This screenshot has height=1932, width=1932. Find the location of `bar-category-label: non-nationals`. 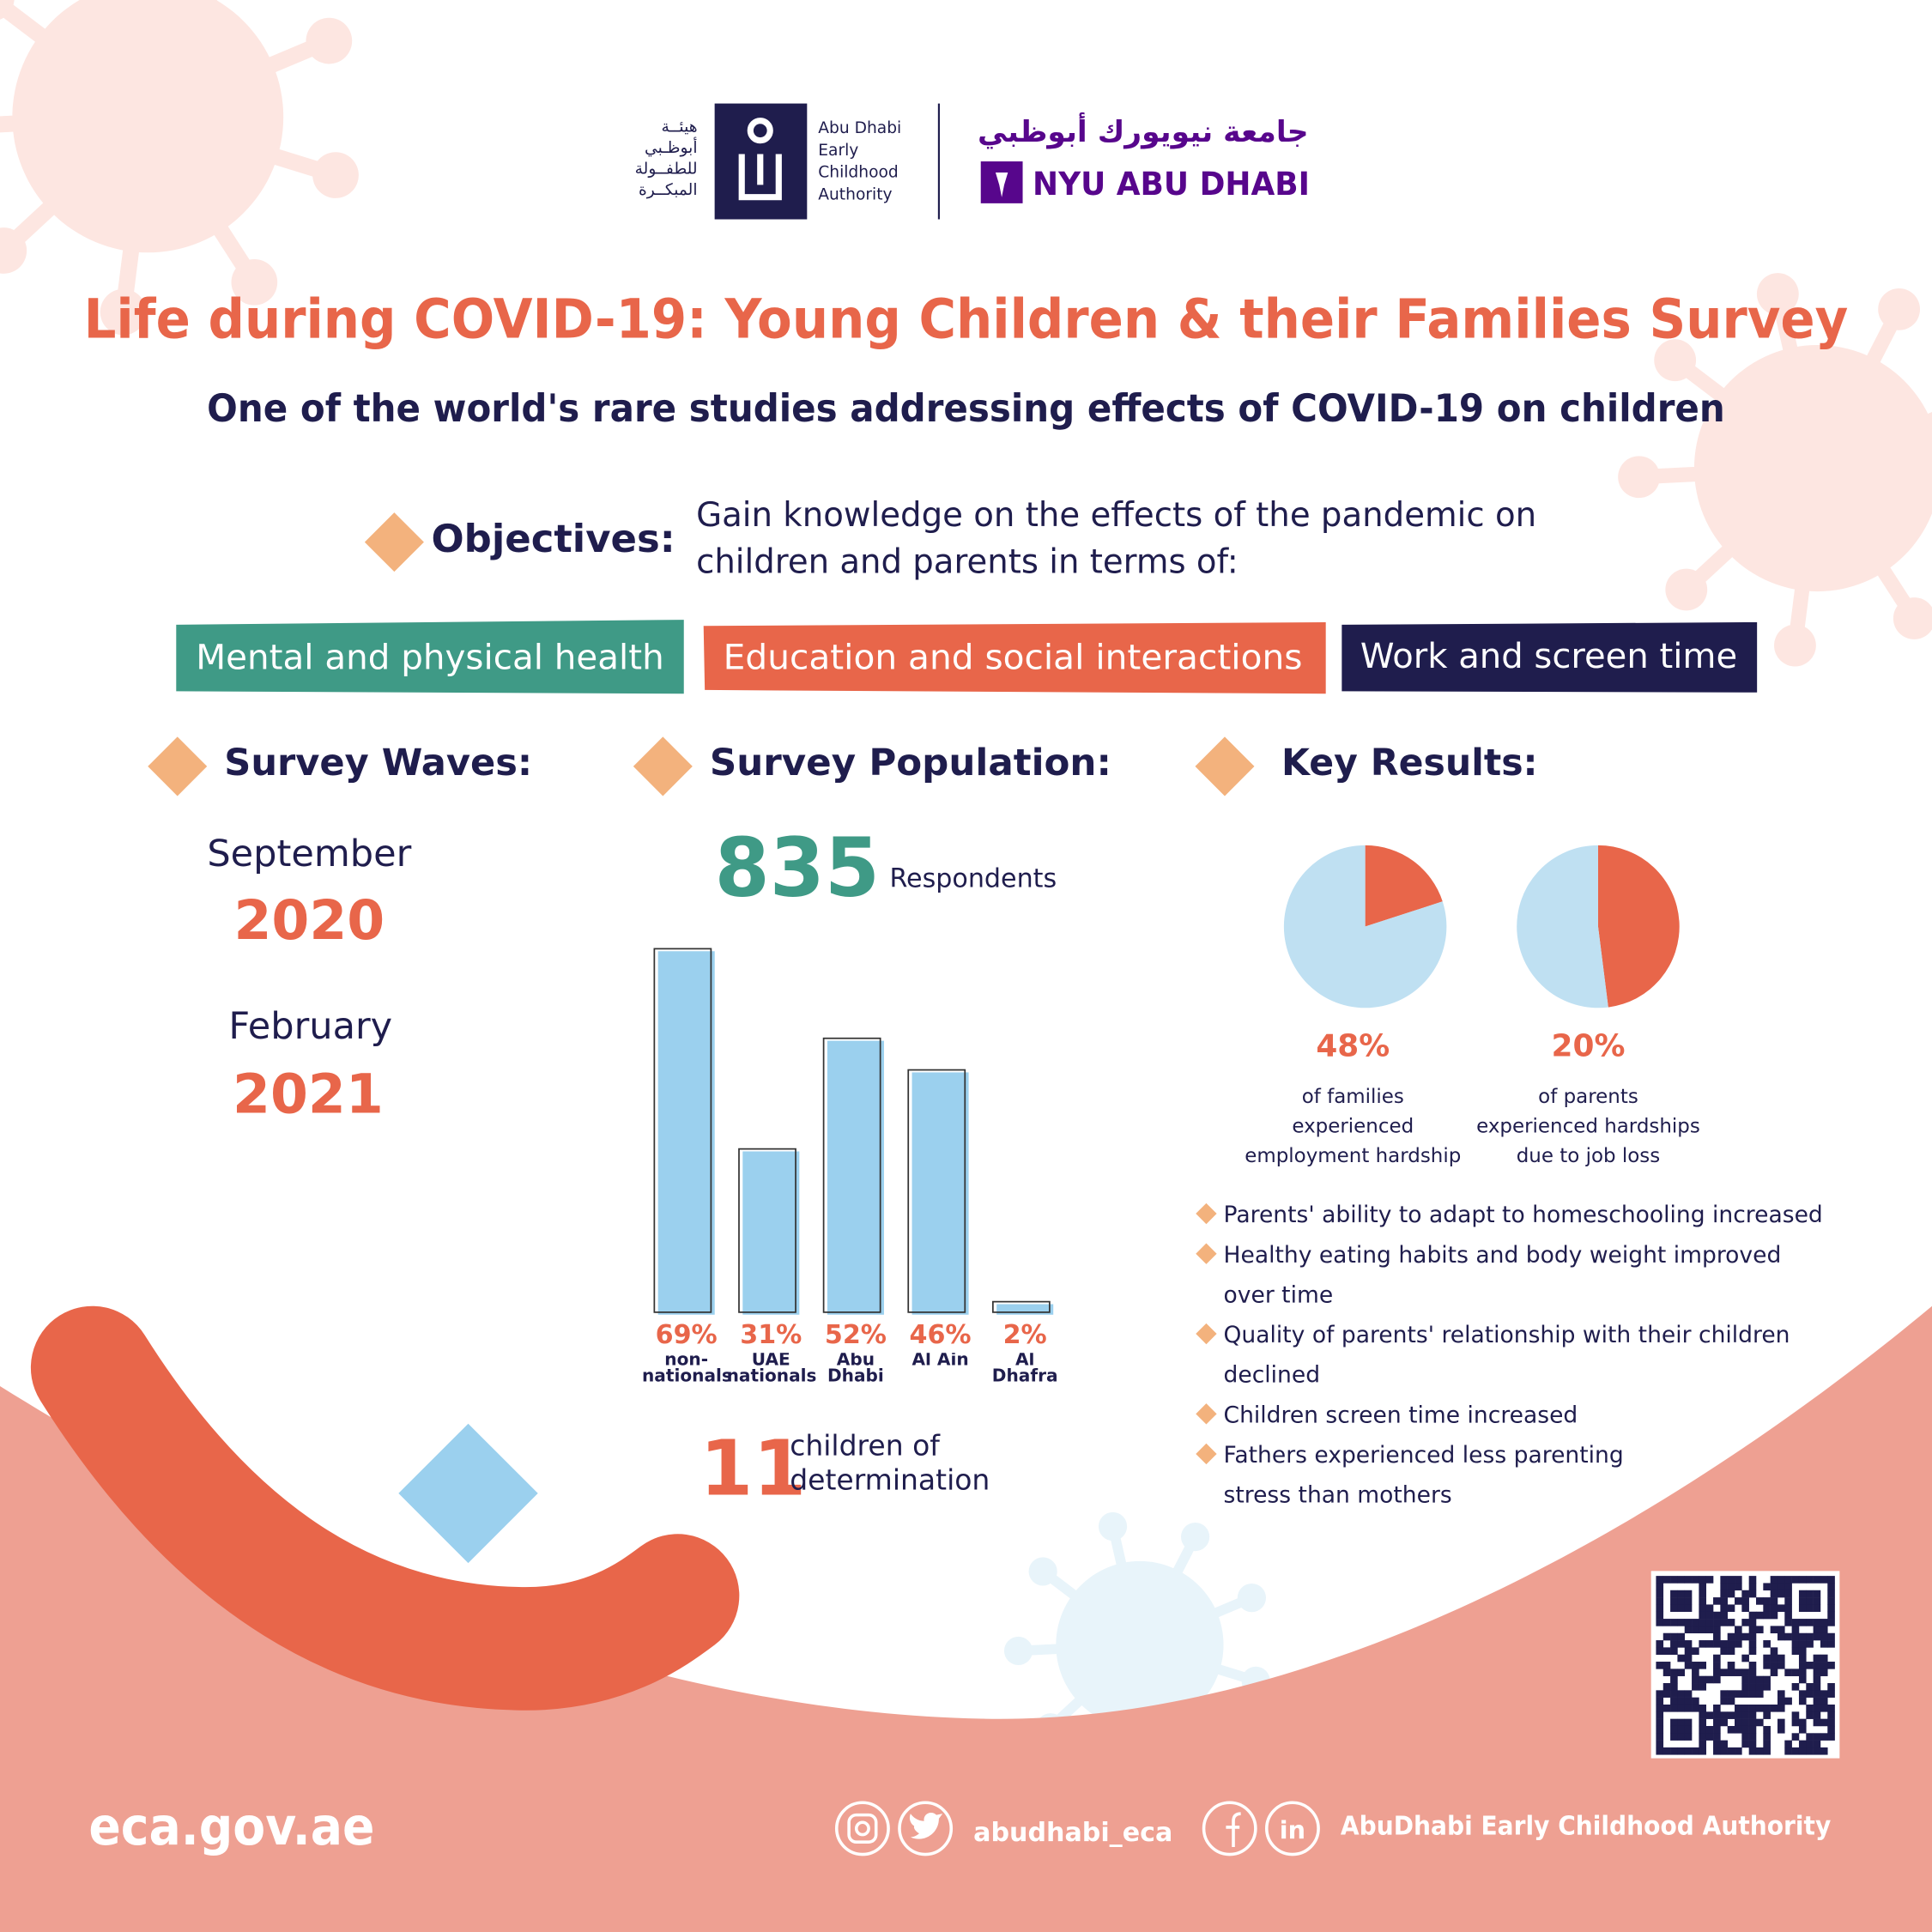

bar-category-label: non-nationals is located at coordinates (686, 1370).